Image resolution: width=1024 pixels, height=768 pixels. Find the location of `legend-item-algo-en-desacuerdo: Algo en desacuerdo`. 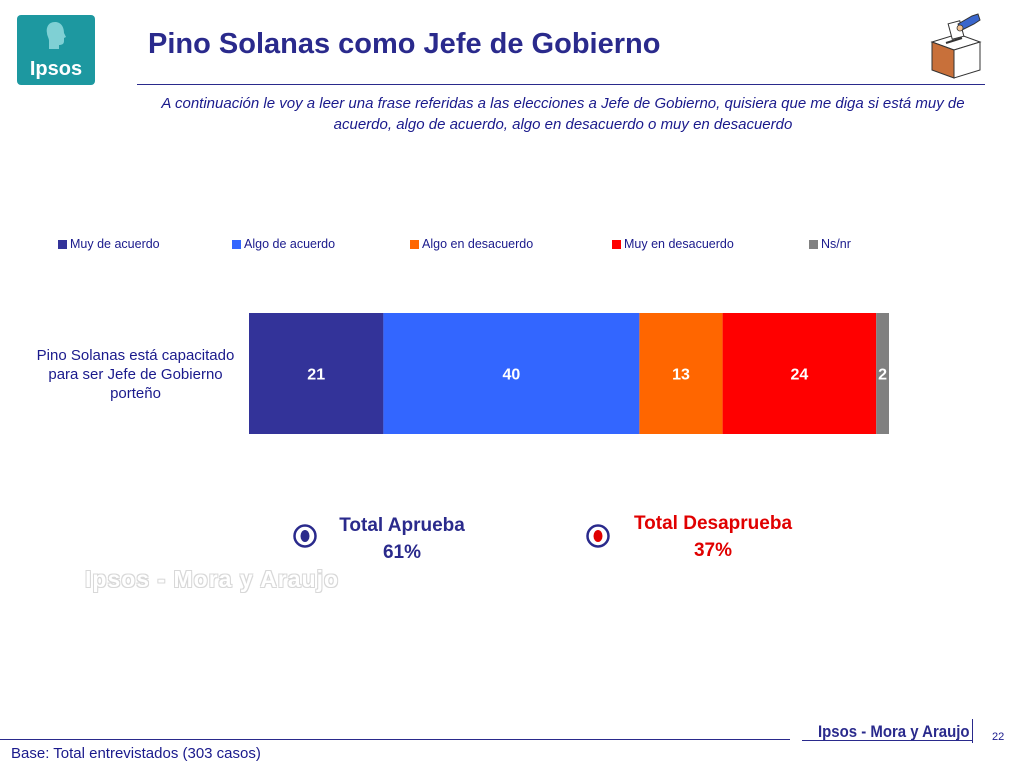

legend-item-algo-en-desacuerdo: Algo en desacuerdo is located at coordinates (471, 244).